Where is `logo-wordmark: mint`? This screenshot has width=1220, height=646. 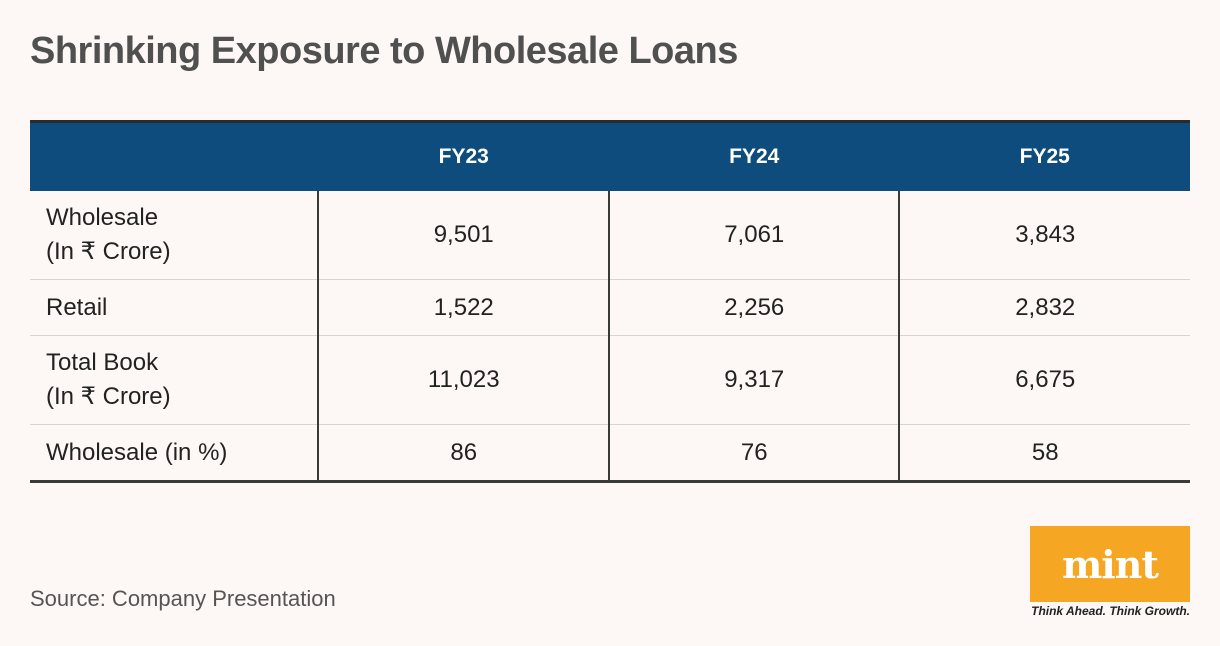 logo-wordmark: mint is located at coordinates (1110, 564).